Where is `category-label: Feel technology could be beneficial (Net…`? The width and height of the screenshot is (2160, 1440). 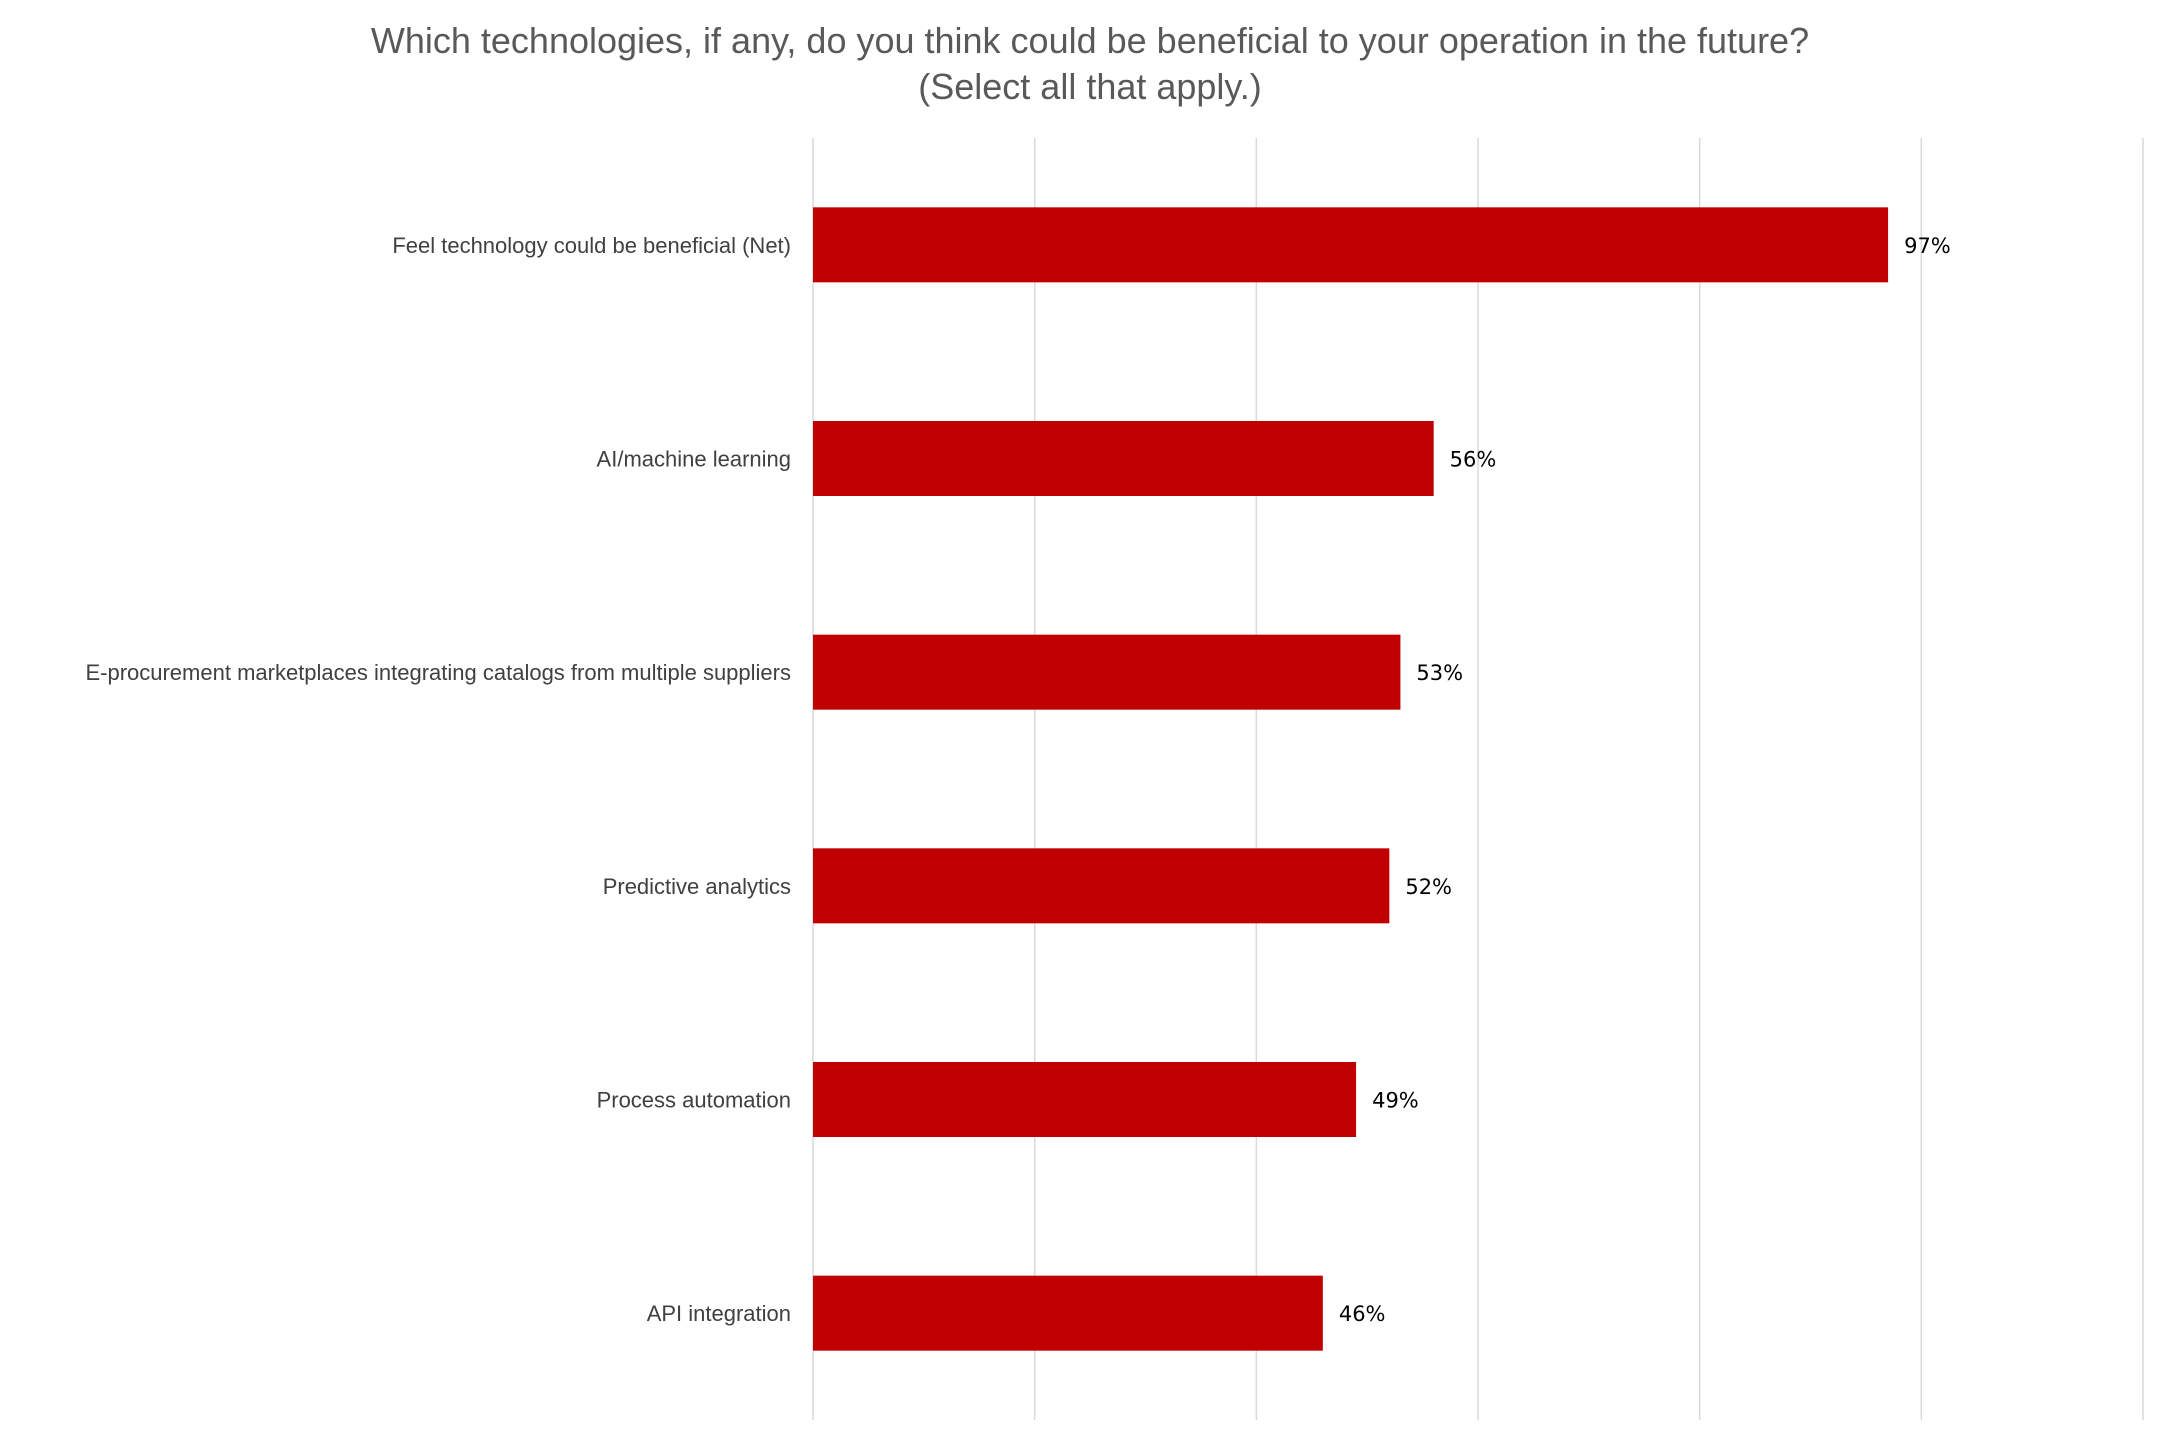 category-label: Feel technology could be beneficial (Net… is located at coordinates (591, 245).